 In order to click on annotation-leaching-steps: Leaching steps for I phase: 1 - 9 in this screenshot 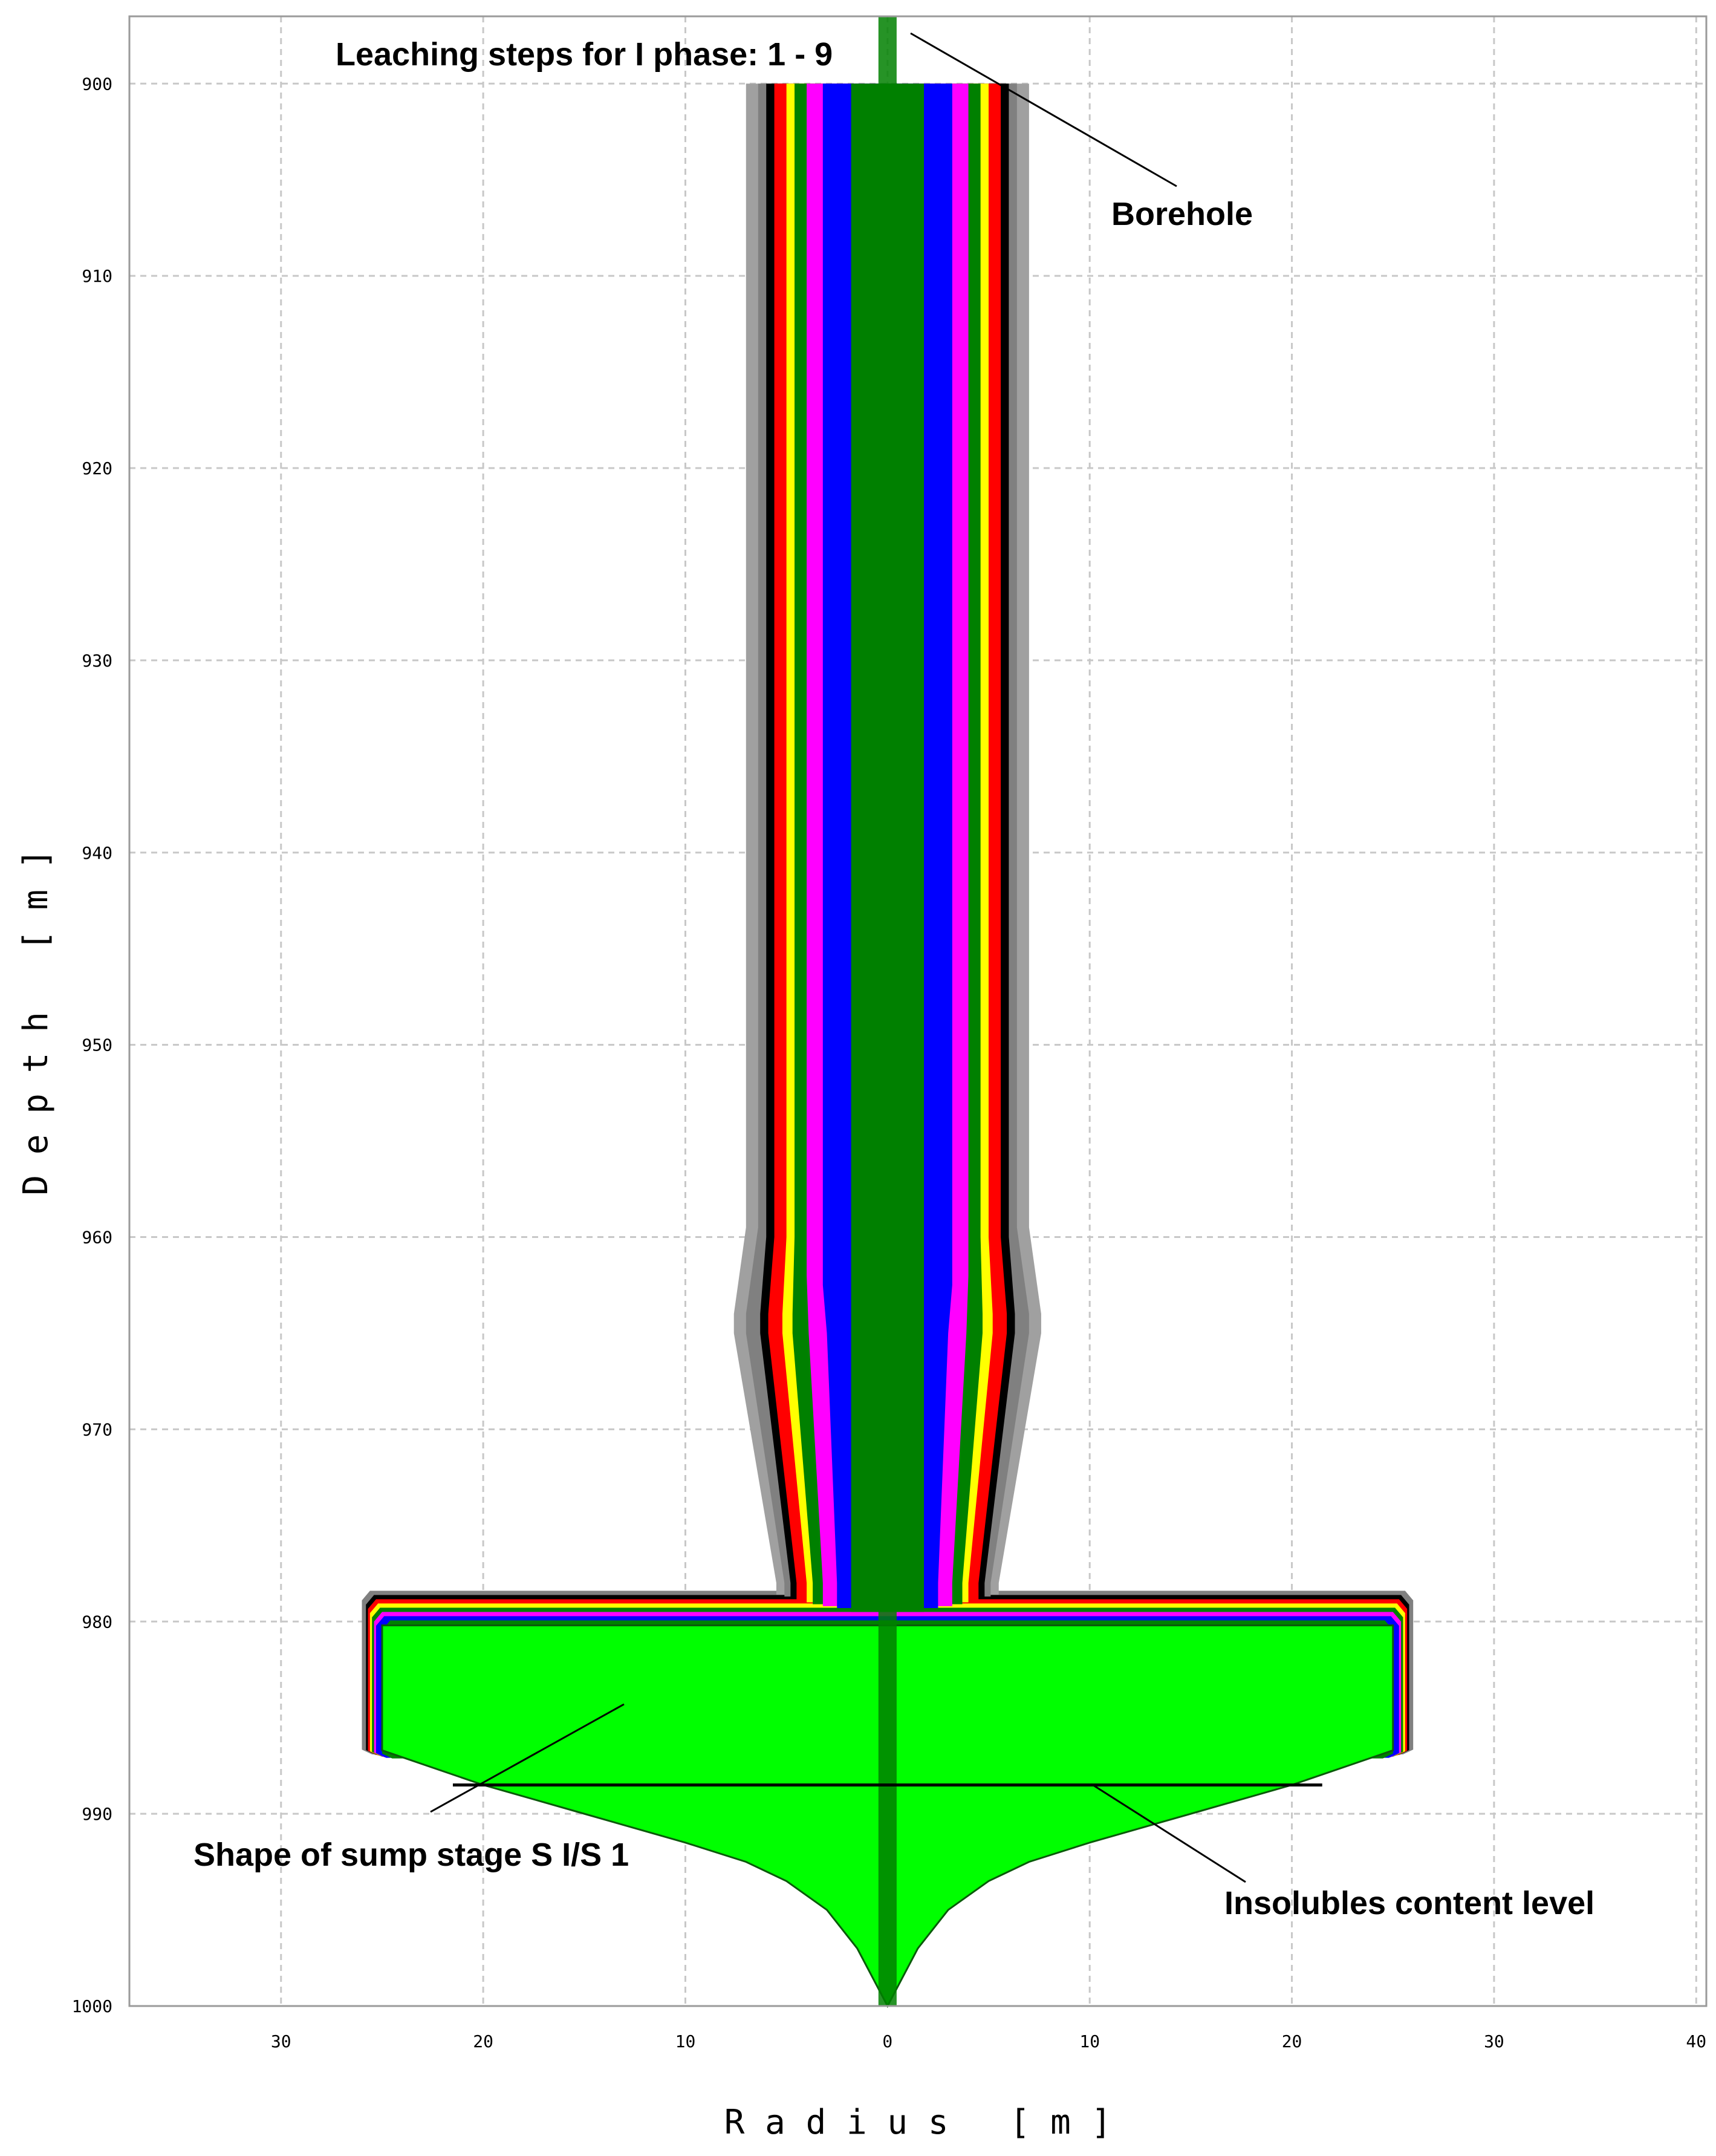, I will do `click(584, 54)`.